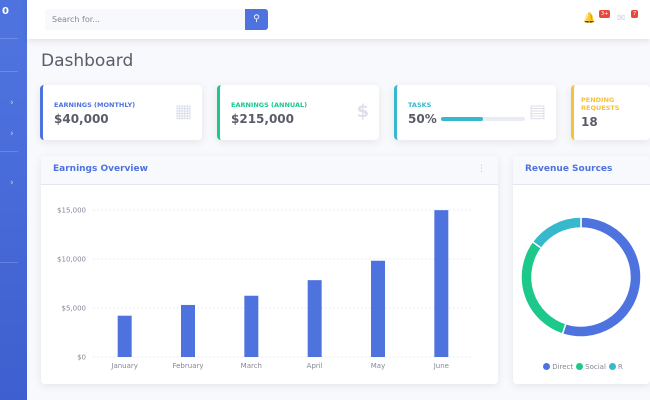 The height and width of the screenshot is (400, 650). I want to click on panel-title: Revenue Sources, so click(581, 170).